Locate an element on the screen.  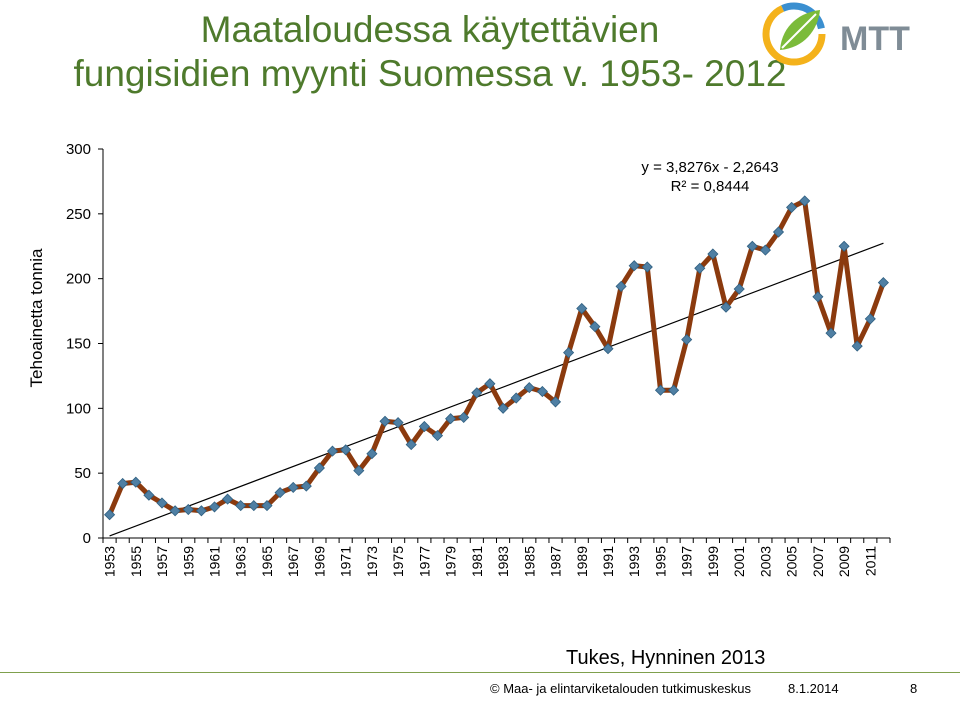
source-note: Tukes, Hynninen 2013 is located at coordinates (666, 658).